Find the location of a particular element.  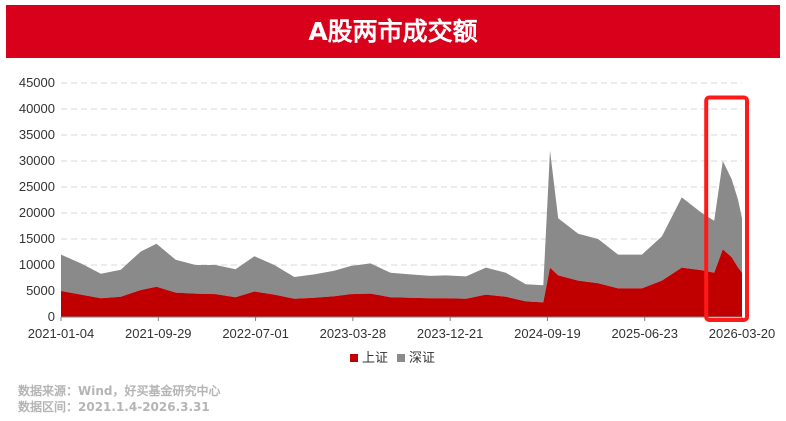

y-tick-label: 40000 is located at coordinates (37, 108).